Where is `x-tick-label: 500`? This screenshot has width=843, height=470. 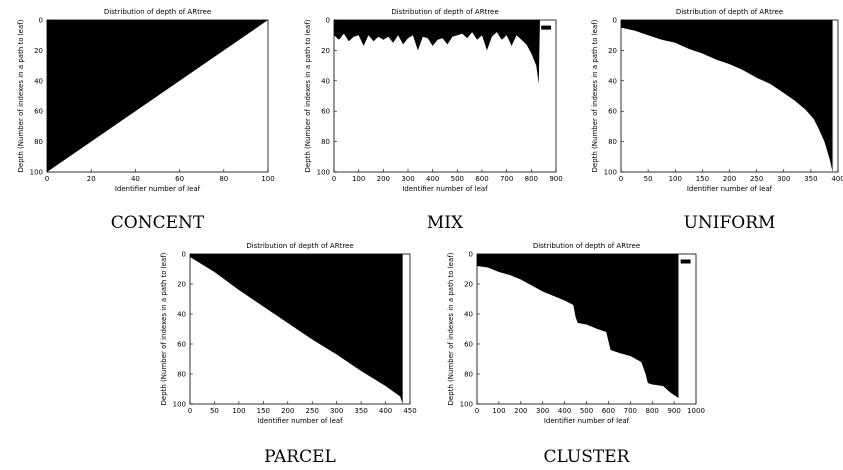 x-tick-label: 500 is located at coordinates (586, 411).